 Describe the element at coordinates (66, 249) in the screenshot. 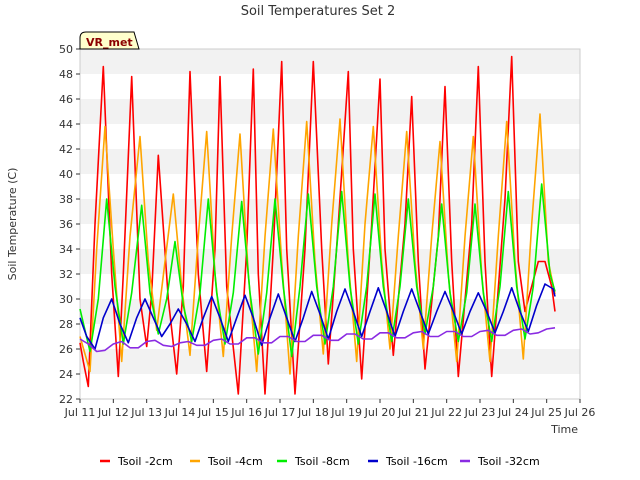

I see `y-tick-label: 34` at that location.